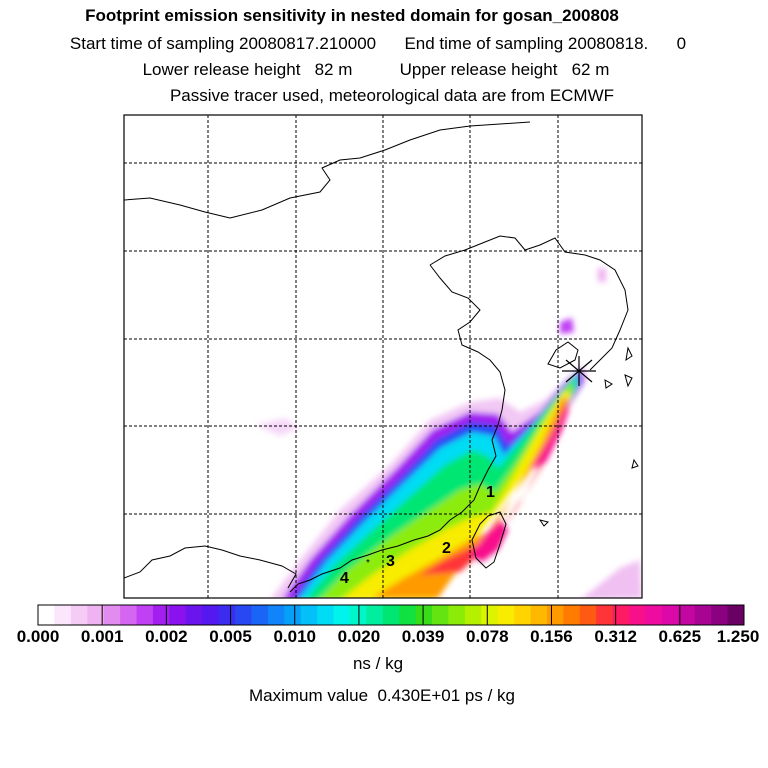  What do you see at coordinates (102, 636) in the screenshot?
I see `colorbar-tick-label: 0.001` at bounding box center [102, 636].